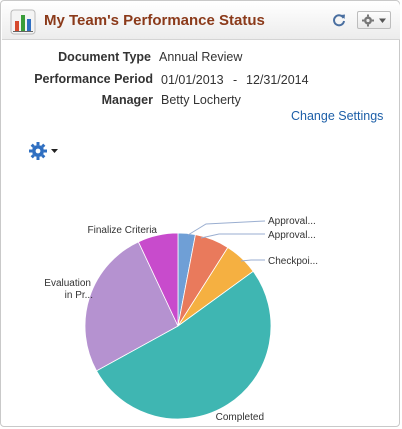 The height and width of the screenshot is (429, 402). What do you see at coordinates (46, 151) in the screenshot?
I see `chart-options-gear-icon` at bounding box center [46, 151].